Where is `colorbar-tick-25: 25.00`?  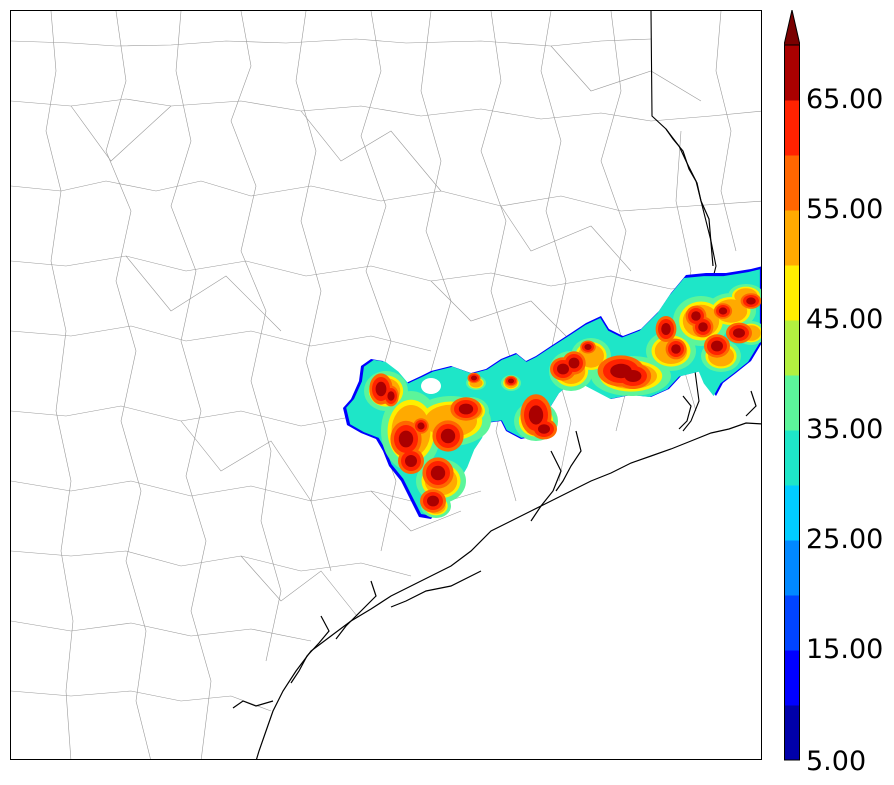
colorbar-tick-25: 25.00 is located at coordinates (845, 539).